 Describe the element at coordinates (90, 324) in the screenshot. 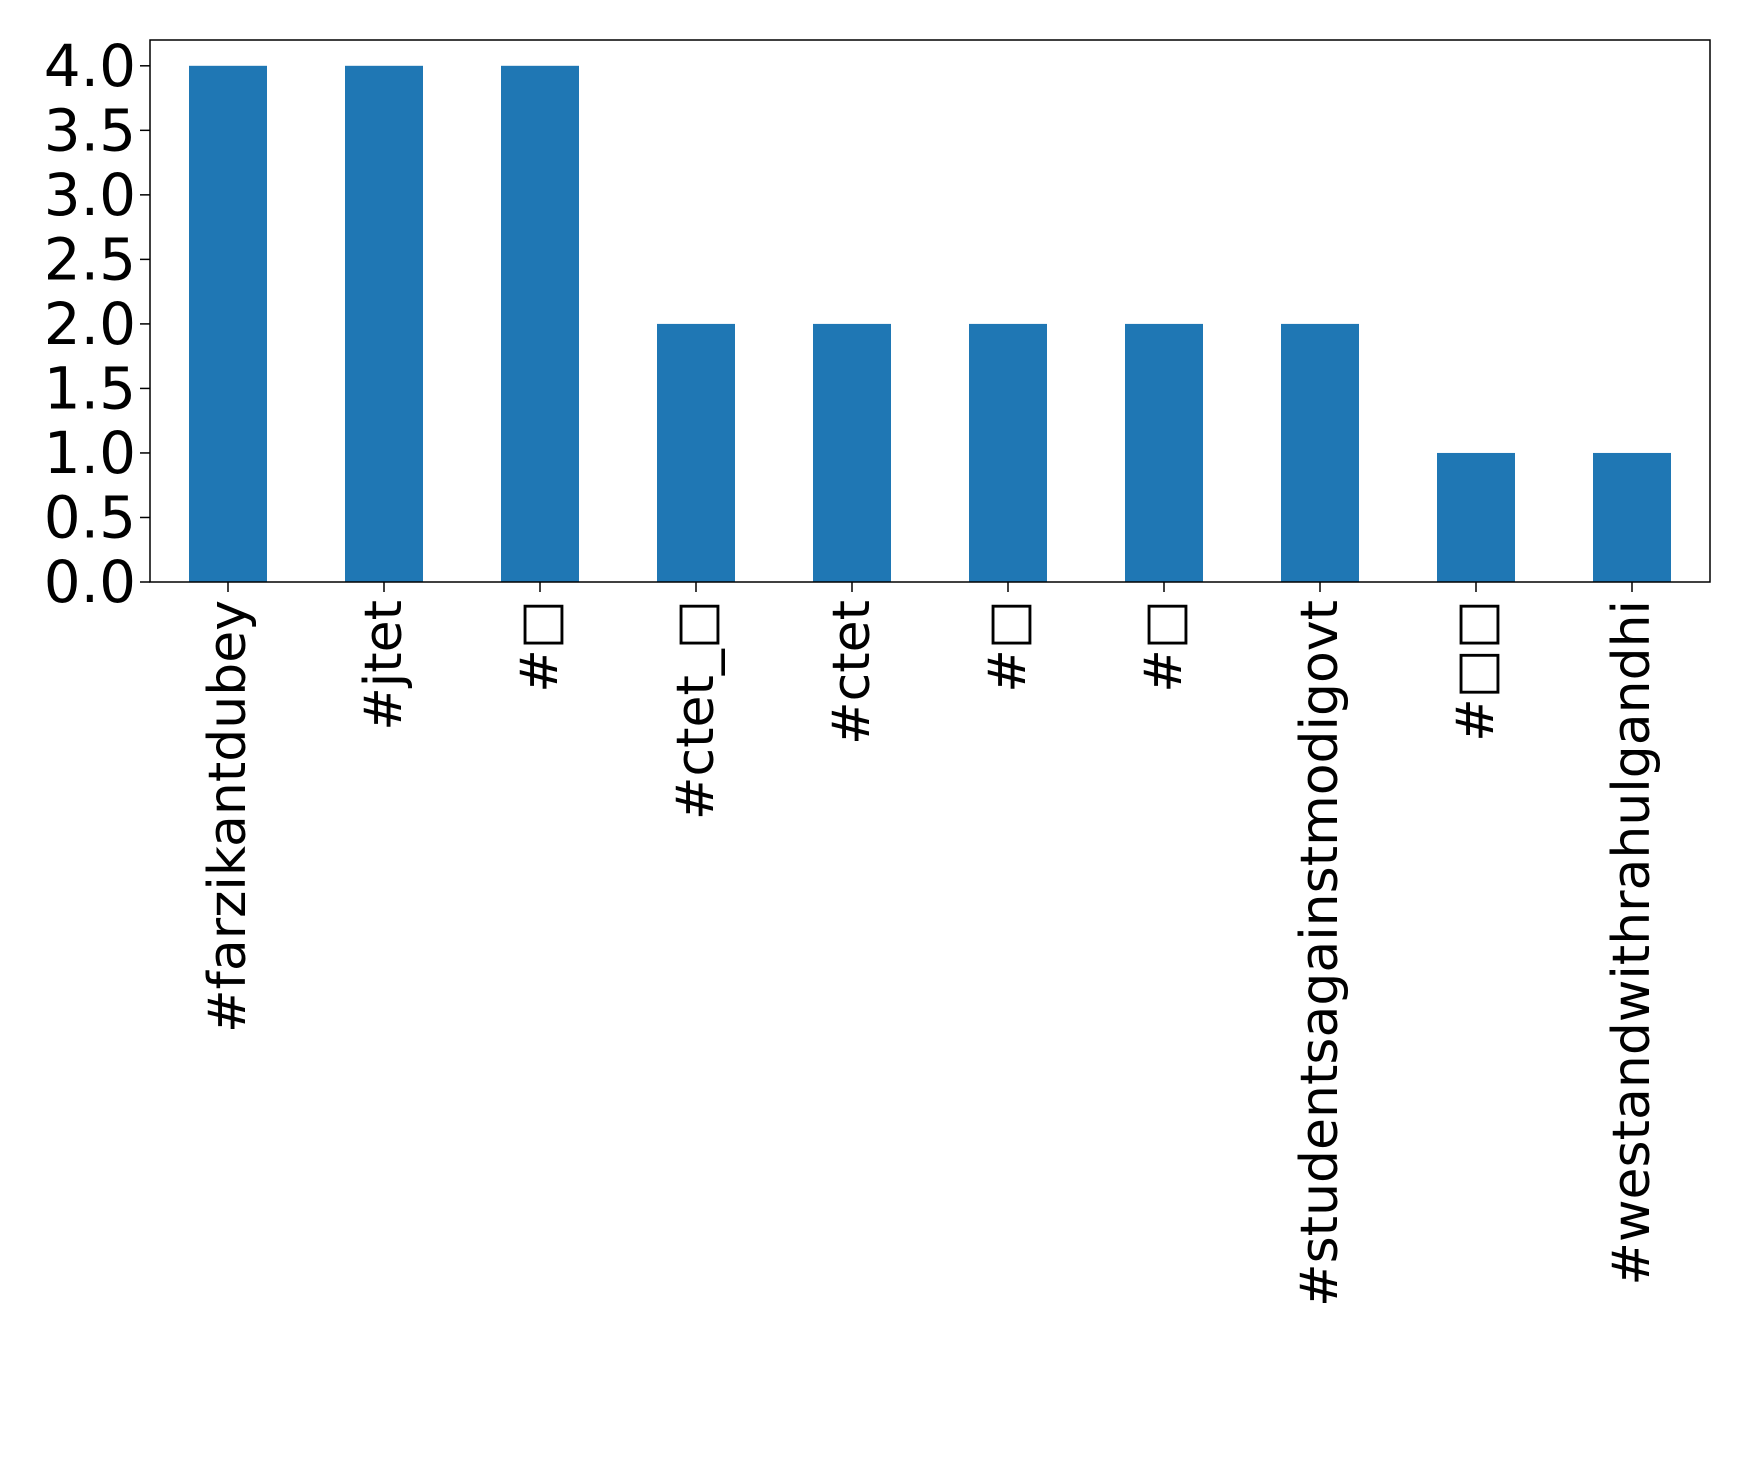

I see `y-tick-label: 2.0` at that location.